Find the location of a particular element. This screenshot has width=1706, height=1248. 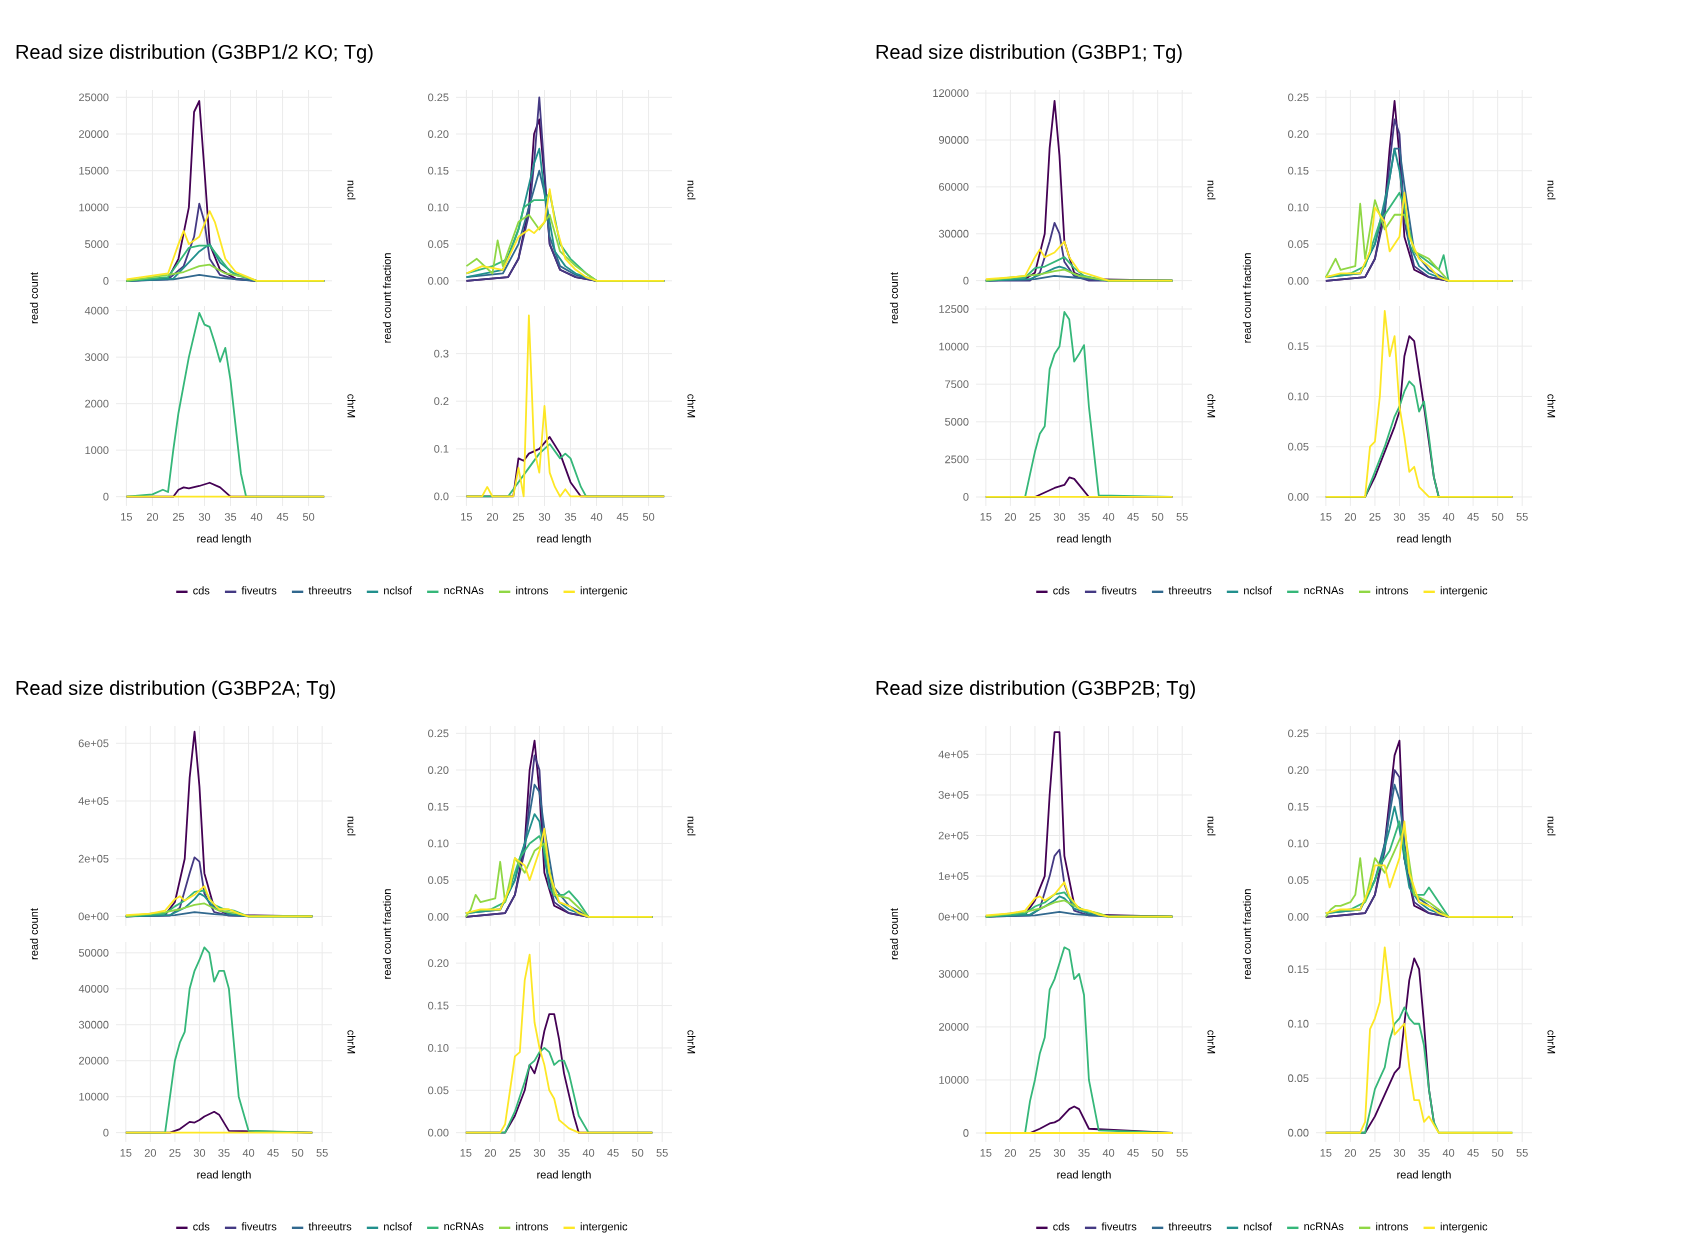

chart-title: Read size distribution (G3BP1; Tg) is located at coordinates (1029, 53).